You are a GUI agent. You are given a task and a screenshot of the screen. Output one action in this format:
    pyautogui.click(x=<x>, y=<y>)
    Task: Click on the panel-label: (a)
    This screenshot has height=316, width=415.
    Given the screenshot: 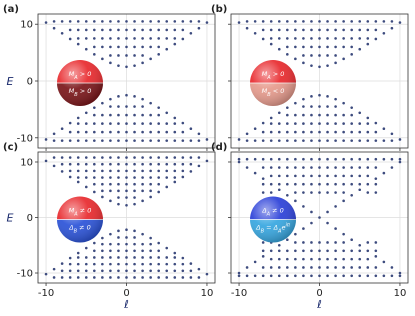 What is the action you would take?
    pyautogui.click(x=11, y=9)
    